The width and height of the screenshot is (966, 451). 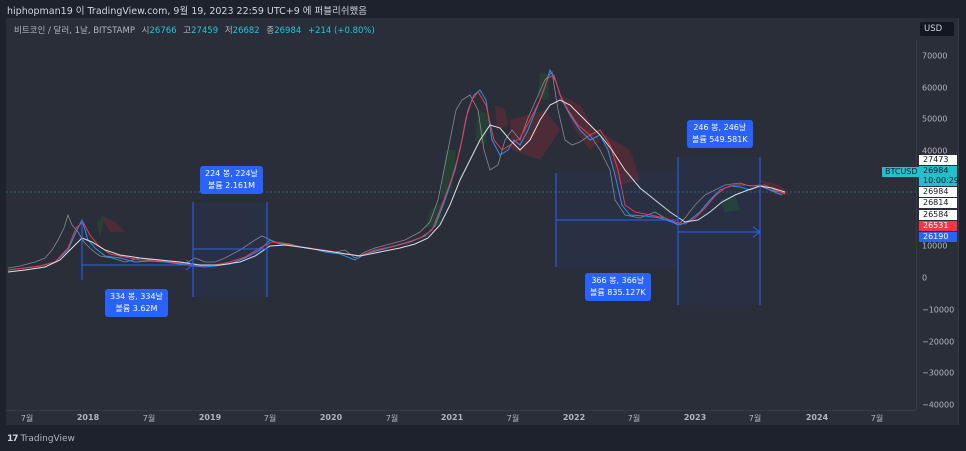 I want to click on open-value: 26766, so click(x=163, y=31).